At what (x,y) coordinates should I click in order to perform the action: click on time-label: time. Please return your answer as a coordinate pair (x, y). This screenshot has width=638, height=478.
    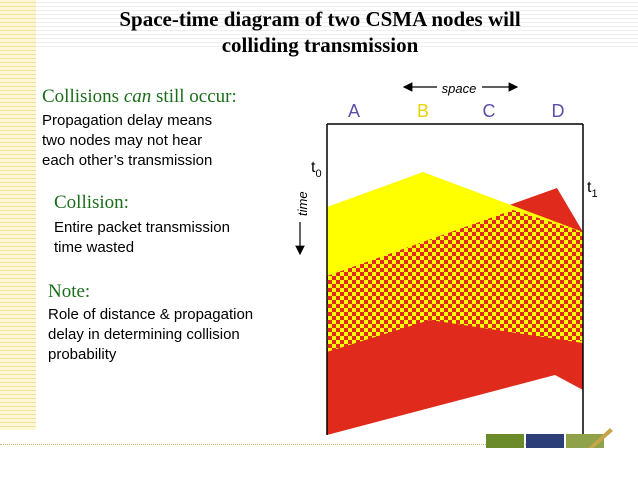
    Looking at the image, I should click on (302, 203).